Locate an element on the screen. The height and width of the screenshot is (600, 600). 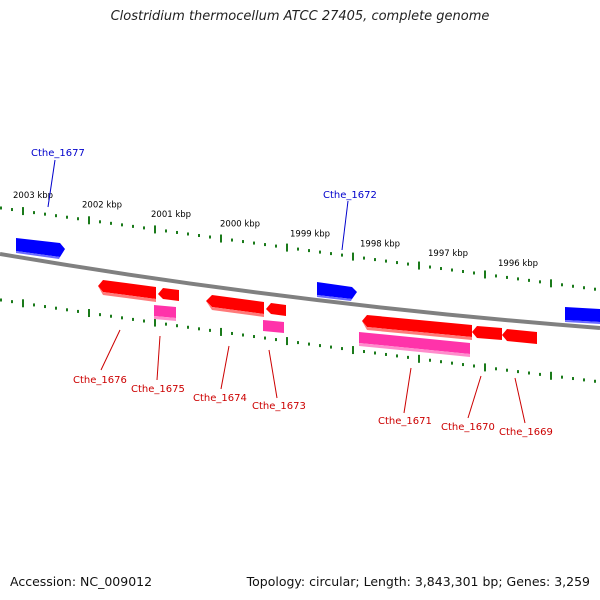
scale-label: 2000 kbp is located at coordinates (240, 224).